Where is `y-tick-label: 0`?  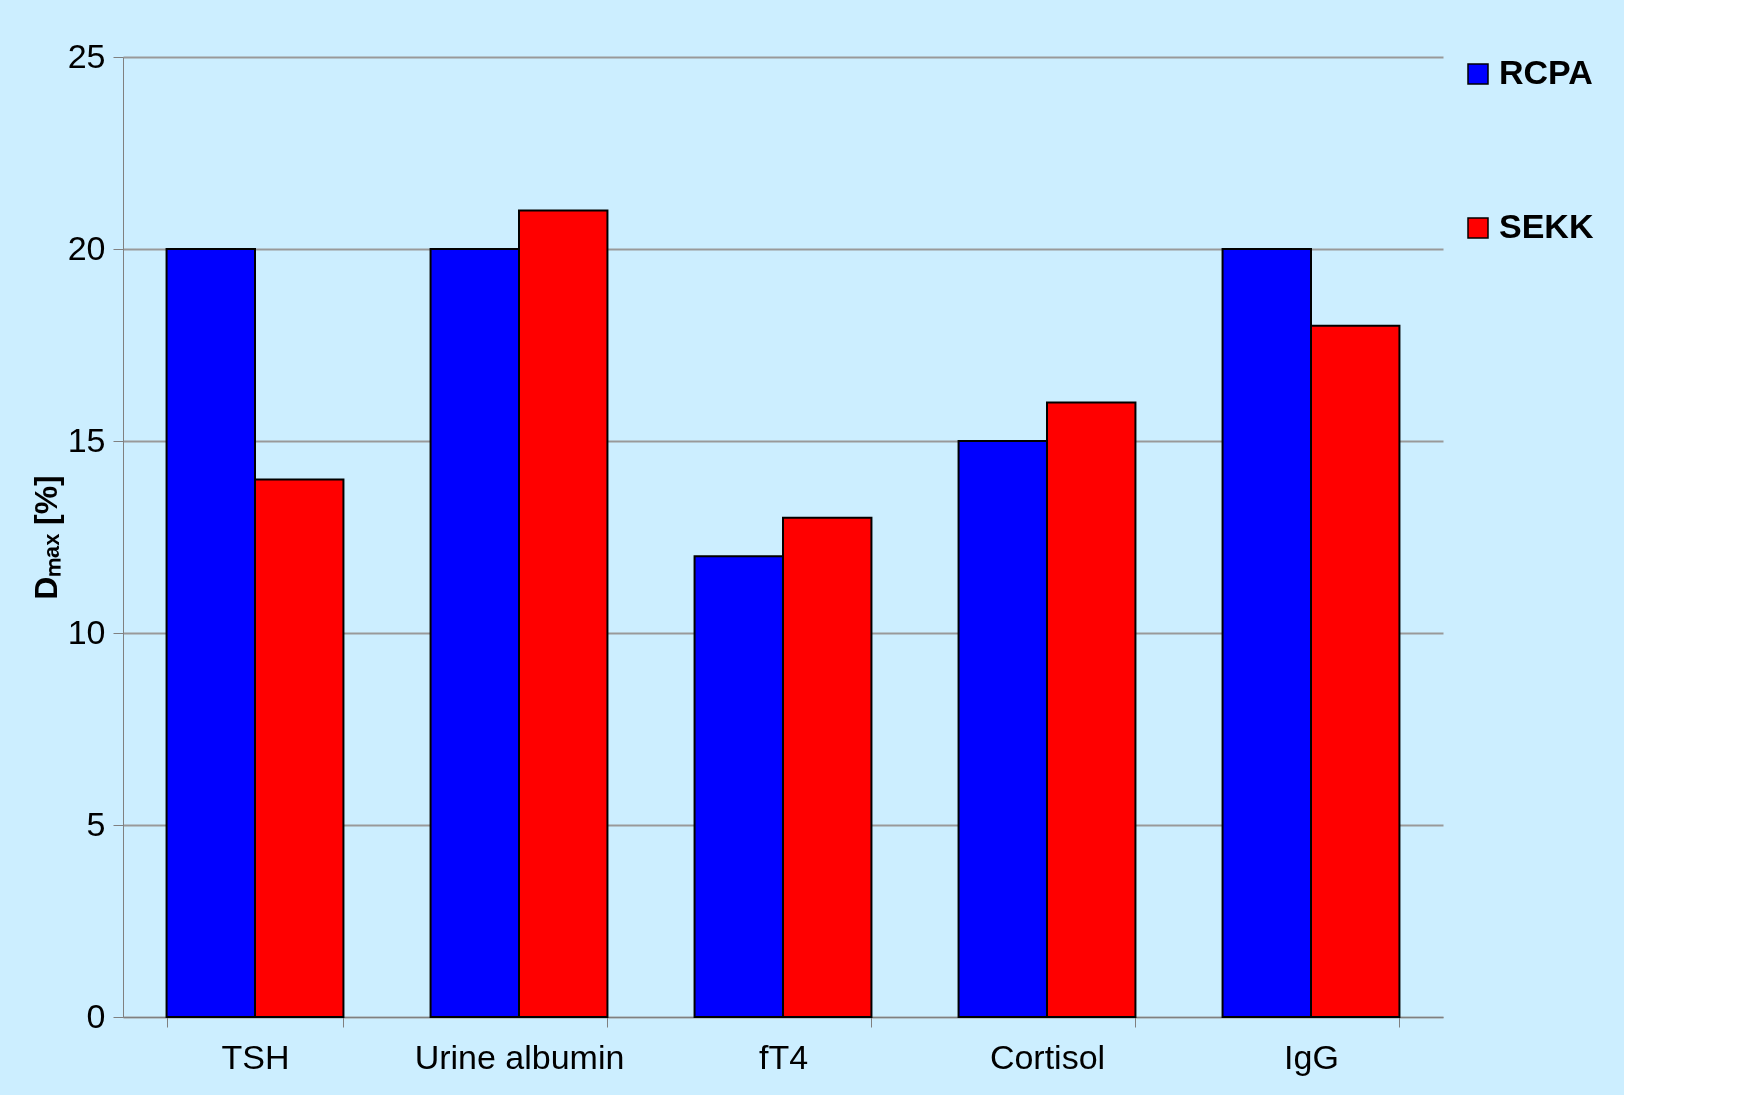 y-tick-label: 0 is located at coordinates (96, 1015).